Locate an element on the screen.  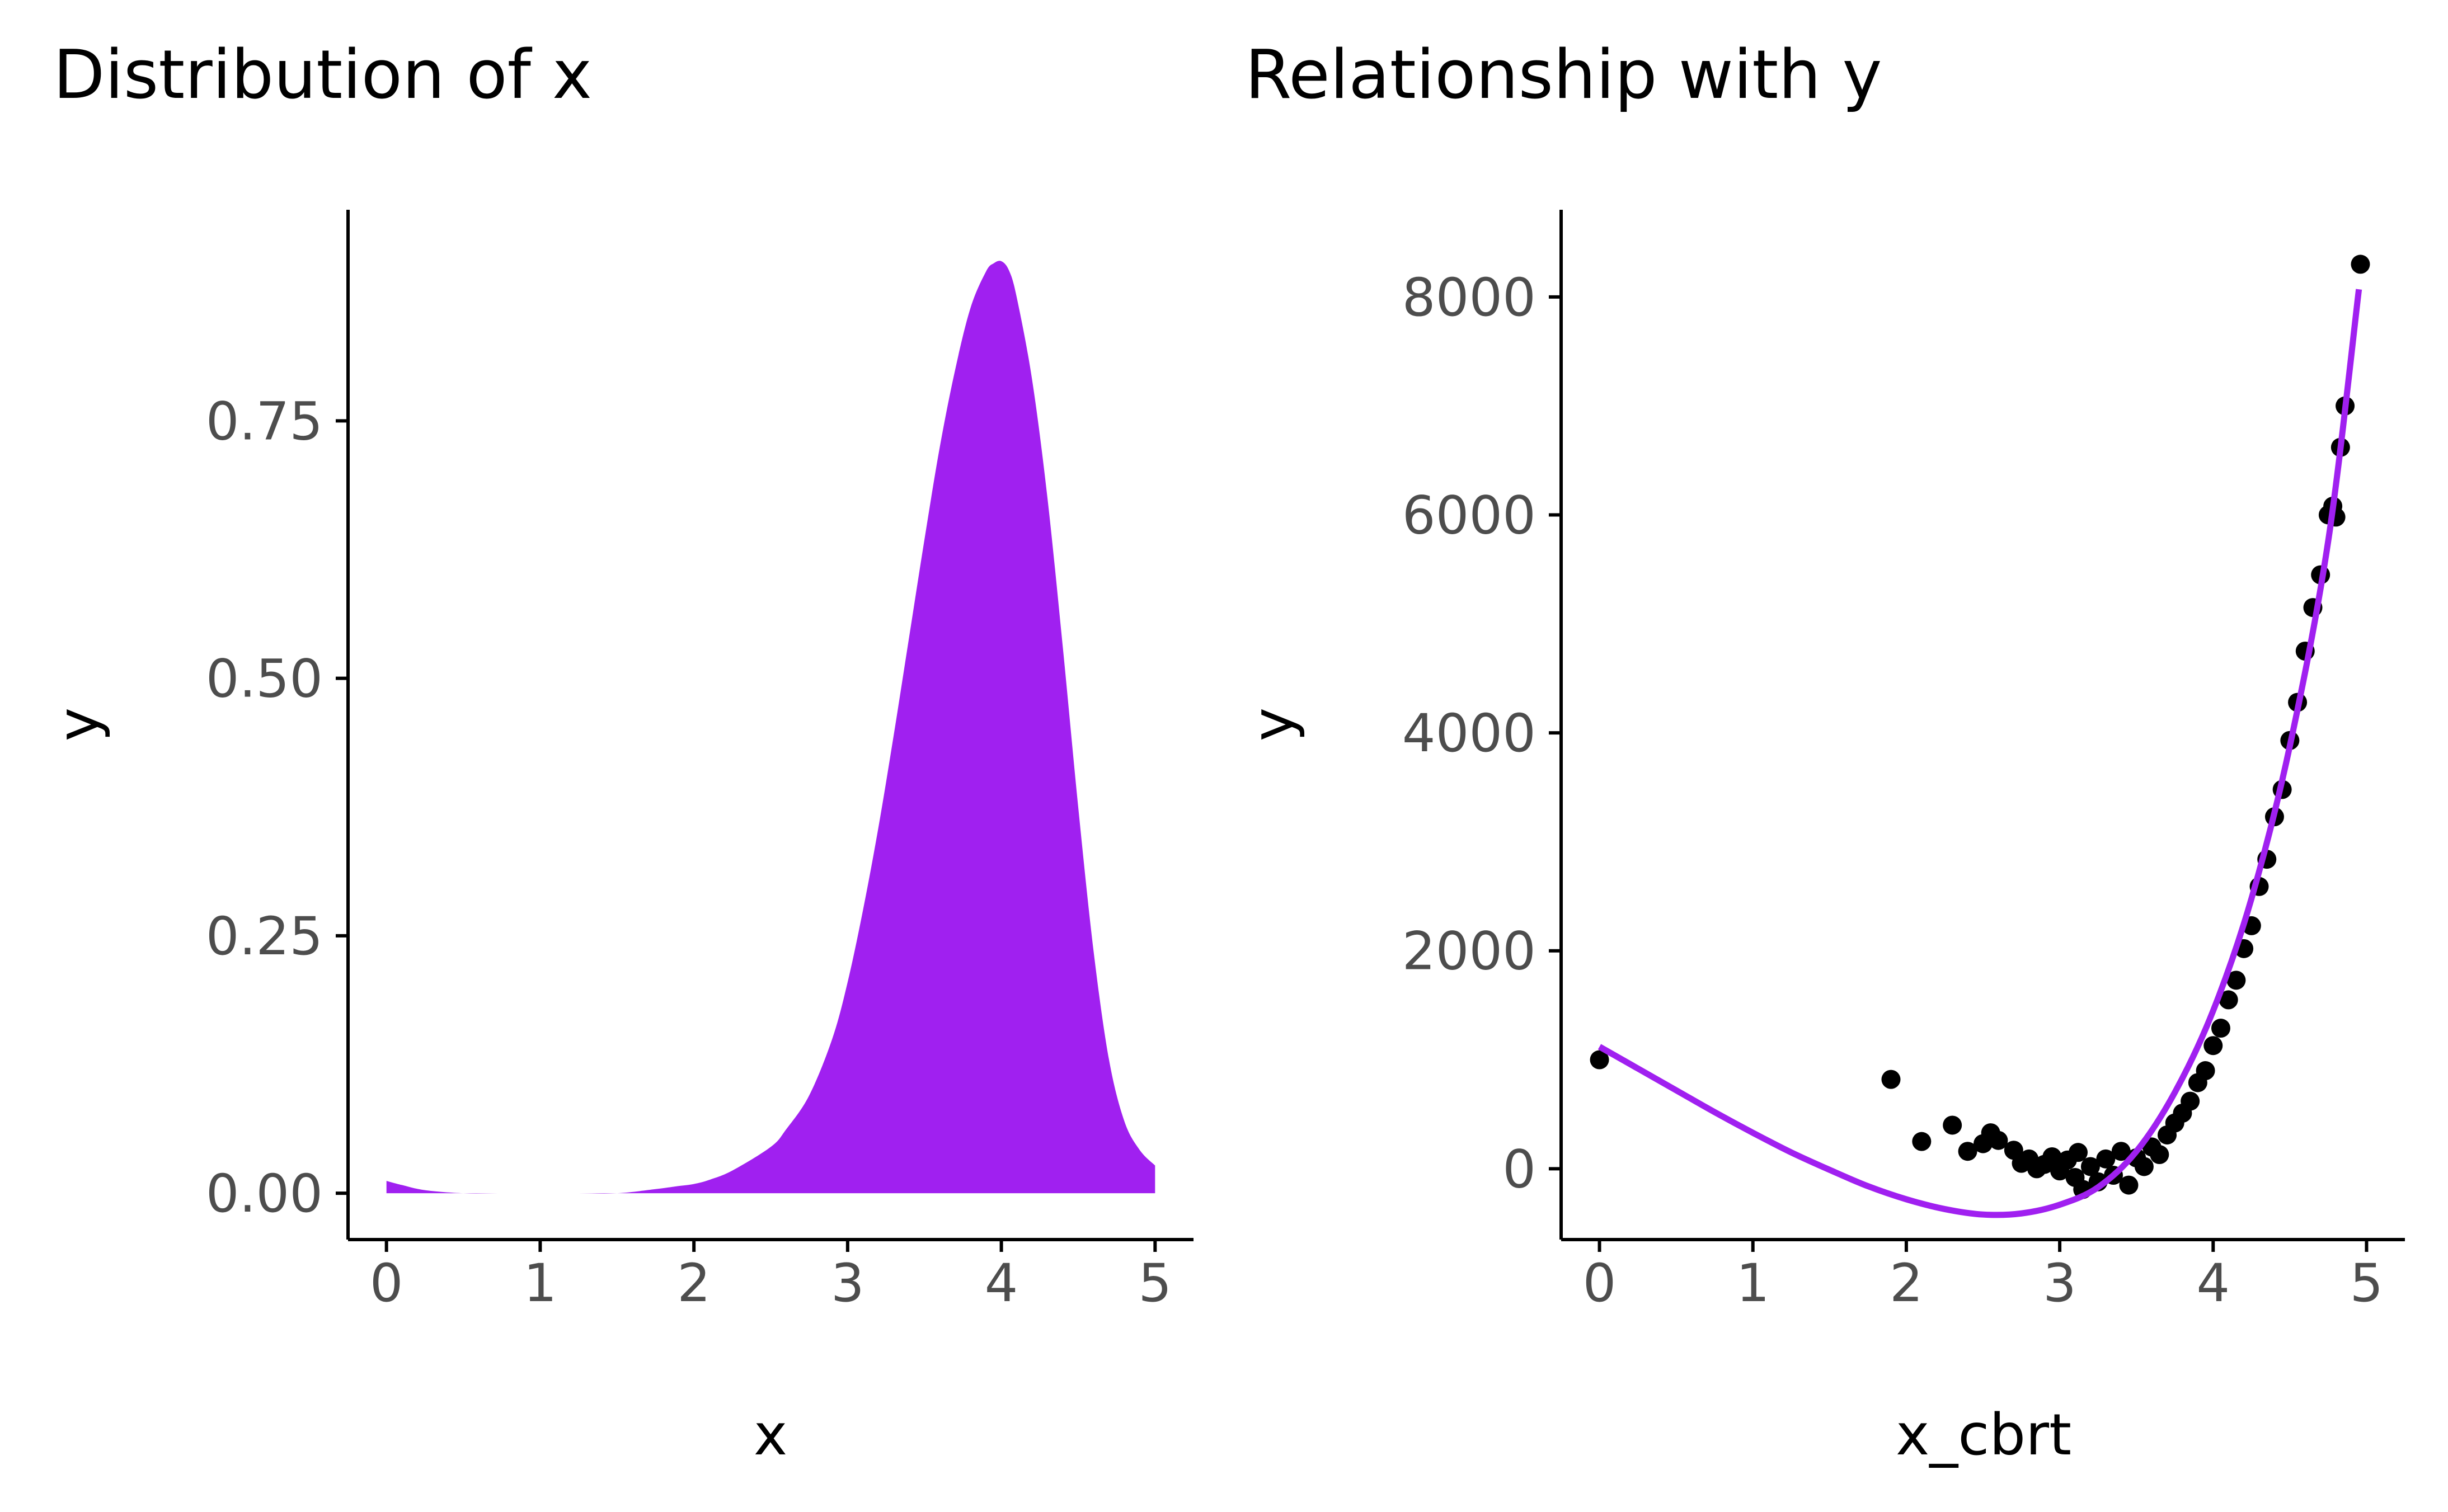
density-panel-title: Distribution of x is located at coordinates (322, 75).